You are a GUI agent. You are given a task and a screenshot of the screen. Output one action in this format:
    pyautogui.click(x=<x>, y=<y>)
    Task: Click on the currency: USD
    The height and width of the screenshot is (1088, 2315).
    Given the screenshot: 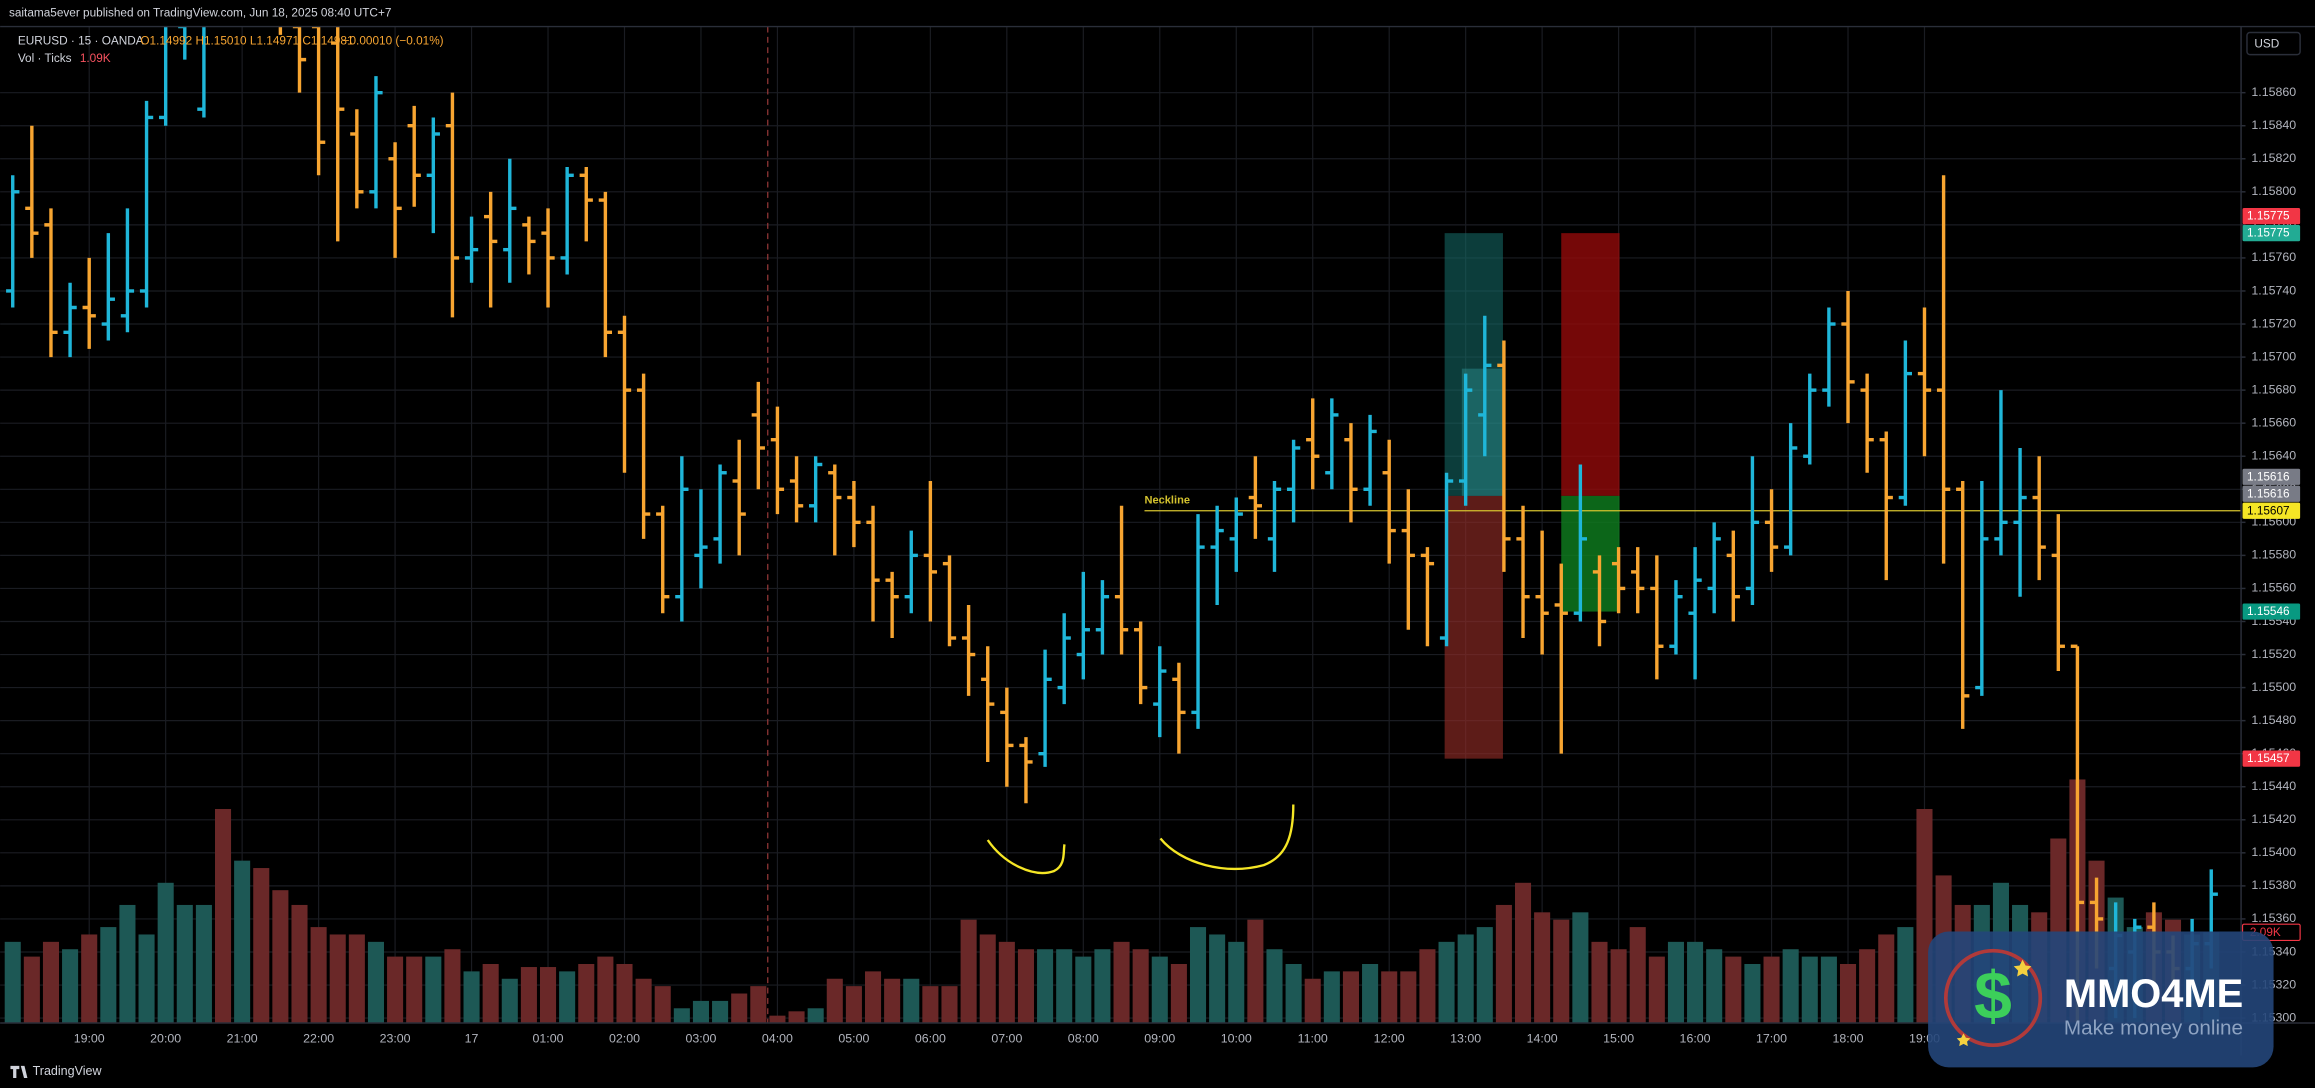 What is the action you would take?
    pyautogui.click(x=2266, y=43)
    